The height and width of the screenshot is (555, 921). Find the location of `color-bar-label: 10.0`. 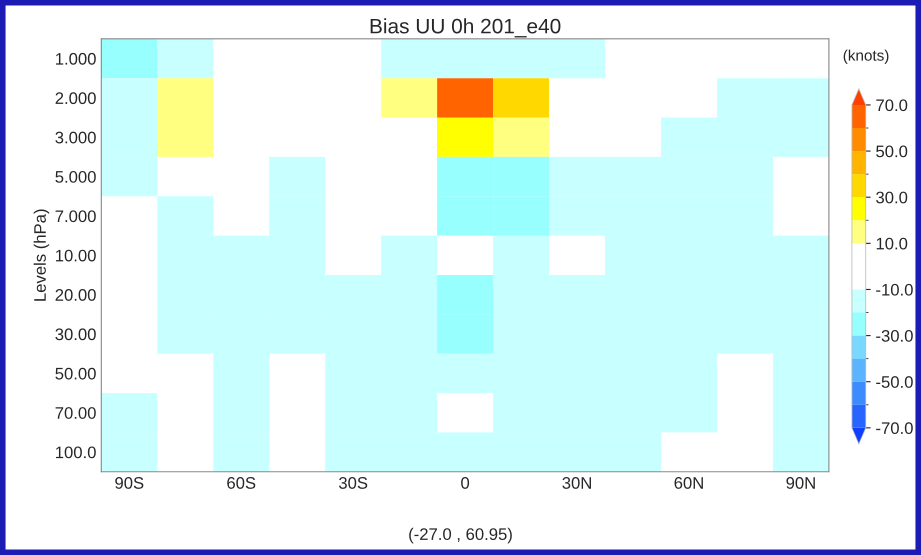

color-bar-label: 10.0 is located at coordinates (892, 244).